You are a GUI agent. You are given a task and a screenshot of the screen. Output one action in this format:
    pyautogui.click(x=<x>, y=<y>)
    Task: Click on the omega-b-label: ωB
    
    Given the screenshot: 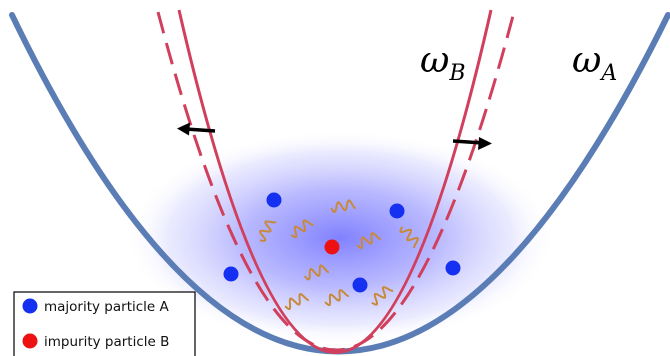 What is the action you would take?
    pyautogui.click(x=443, y=63)
    